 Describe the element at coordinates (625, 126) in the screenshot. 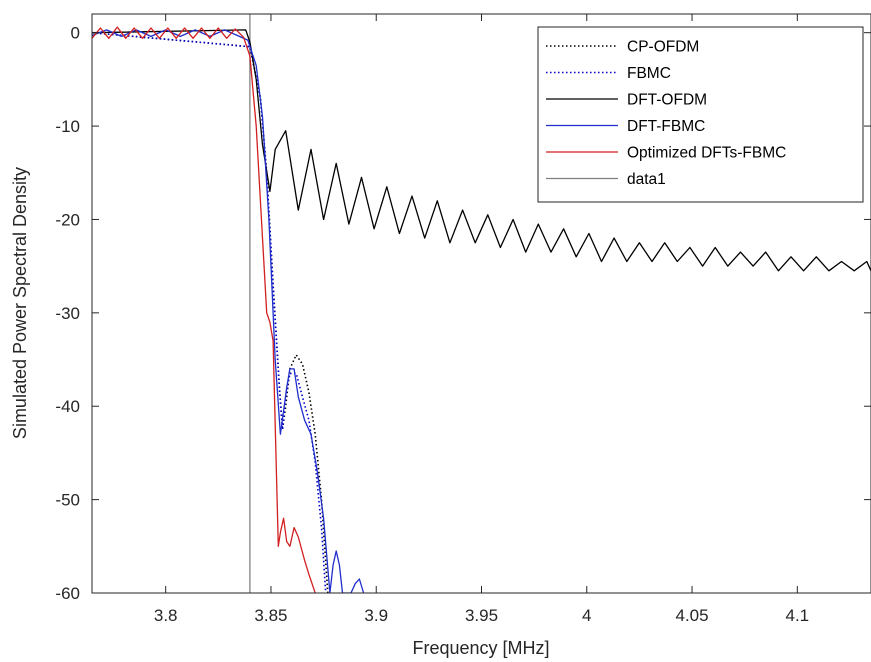

I see `legend-item-dft-fbmc: DFT-FBMC` at that location.